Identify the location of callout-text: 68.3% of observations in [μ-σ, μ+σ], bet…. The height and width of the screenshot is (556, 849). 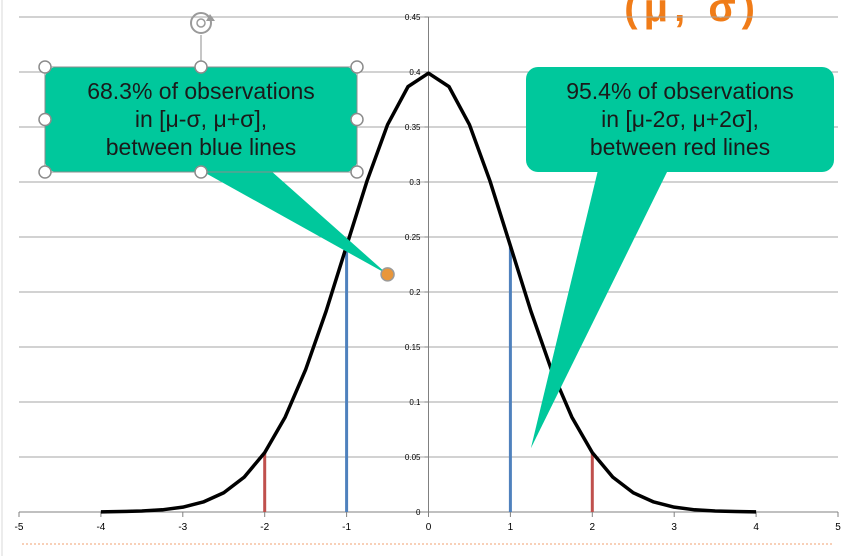
(201, 119).